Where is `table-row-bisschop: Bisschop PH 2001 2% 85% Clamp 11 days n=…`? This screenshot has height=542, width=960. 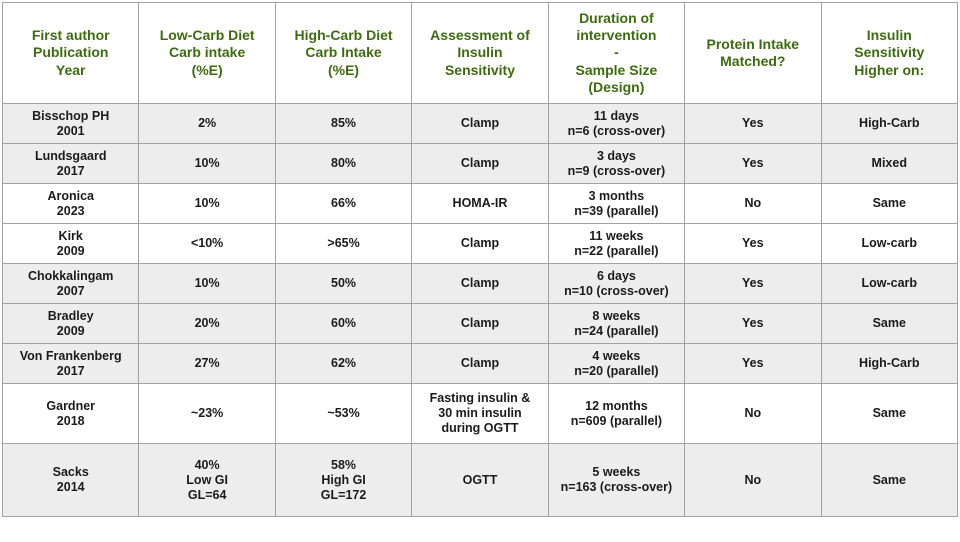 table-row-bisschop: Bisschop PH 2001 2% 85% Clamp 11 days n=… is located at coordinates (480, 123).